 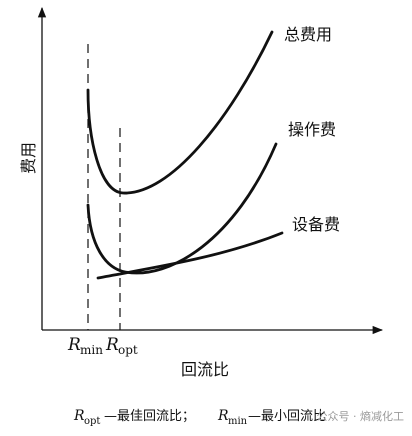 I want to click on equipment-cost-label: 设备费, so click(x=316, y=224).